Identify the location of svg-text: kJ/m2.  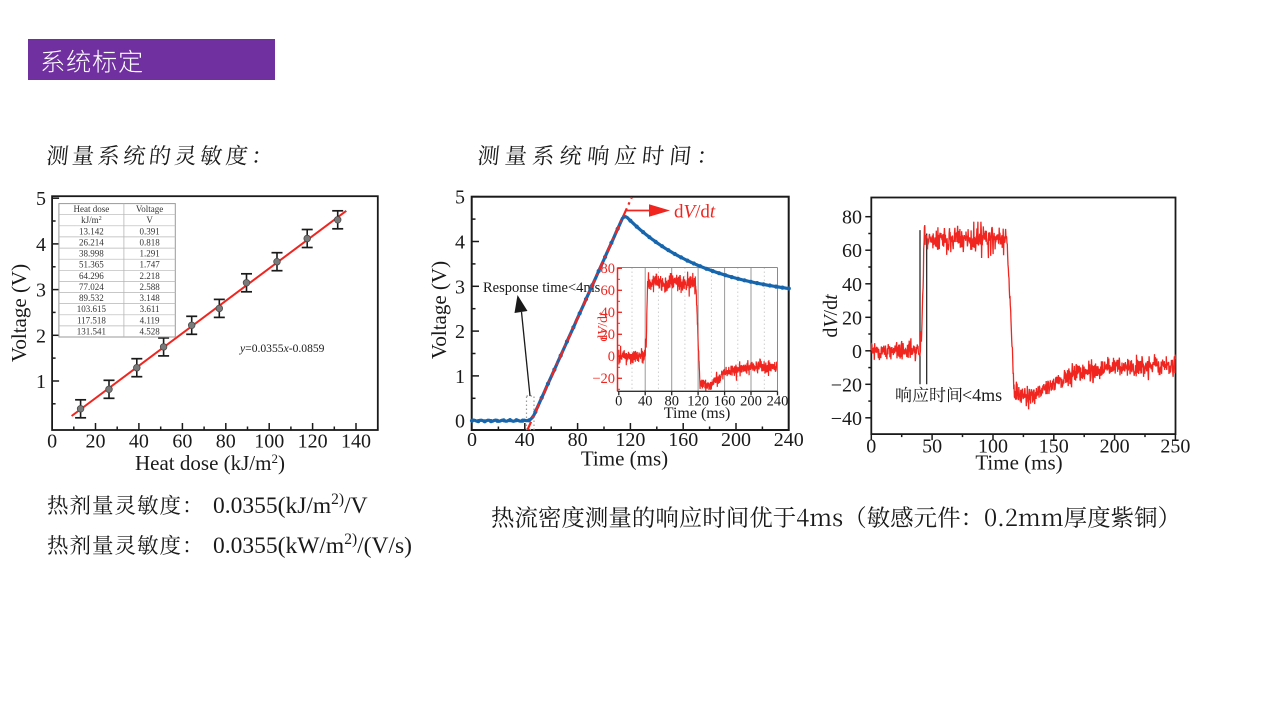
(91, 220).